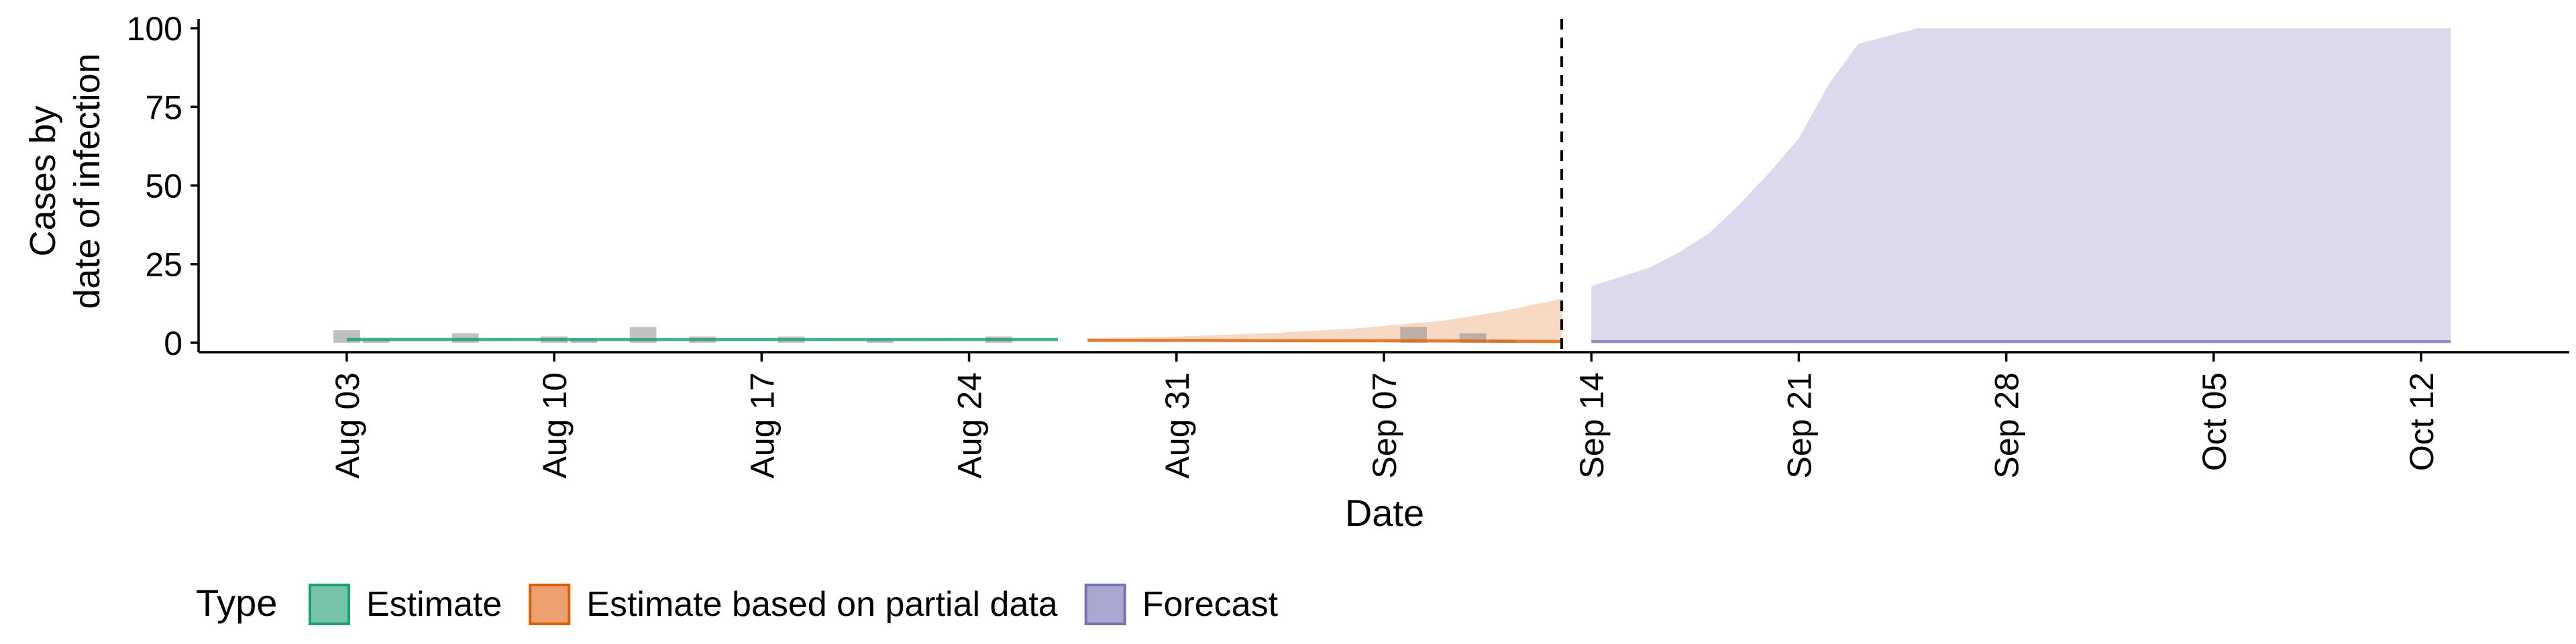 The width and height of the screenshot is (2576, 644). What do you see at coordinates (154, 29) in the screenshot?
I see `y-tick-label: 100` at bounding box center [154, 29].